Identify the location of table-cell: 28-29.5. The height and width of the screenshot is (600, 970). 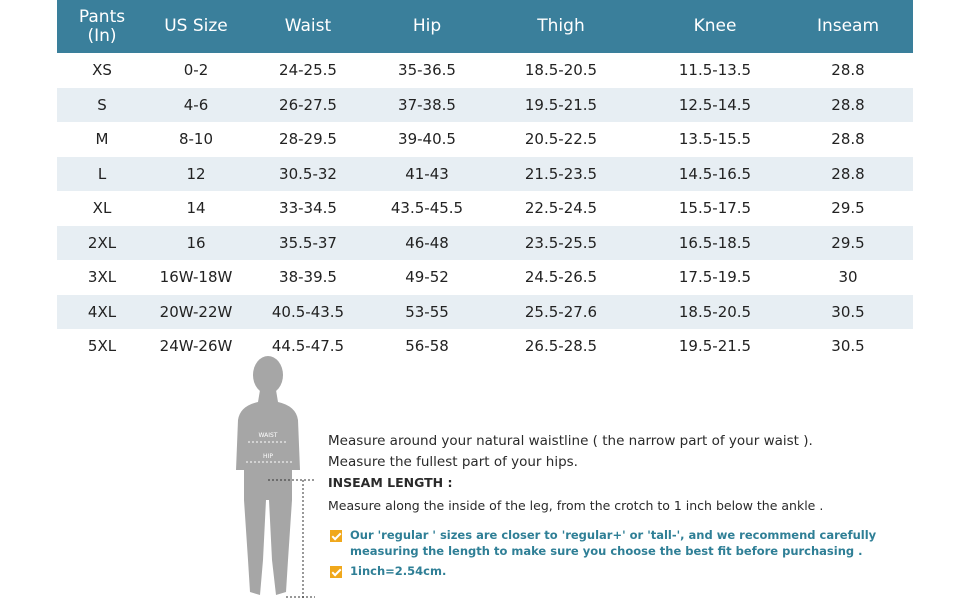
(308, 139).